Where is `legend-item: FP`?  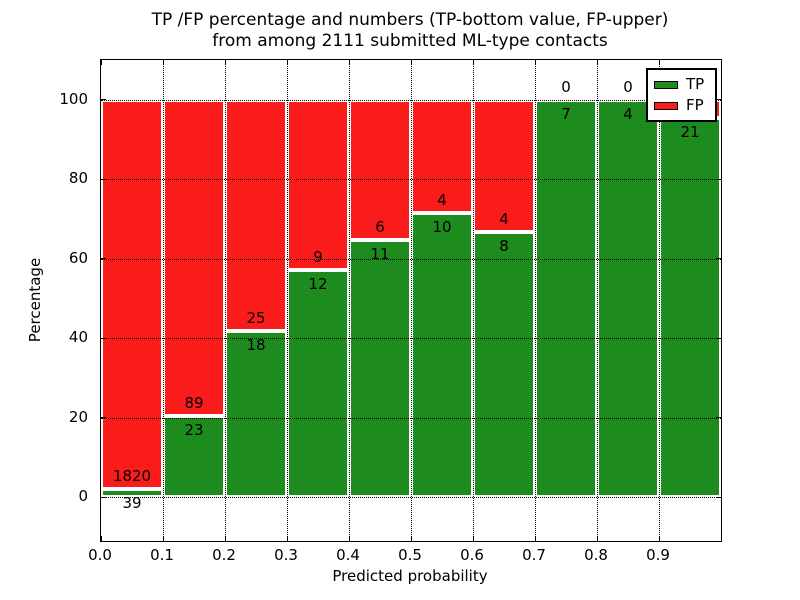 legend-item: FP is located at coordinates (681, 105).